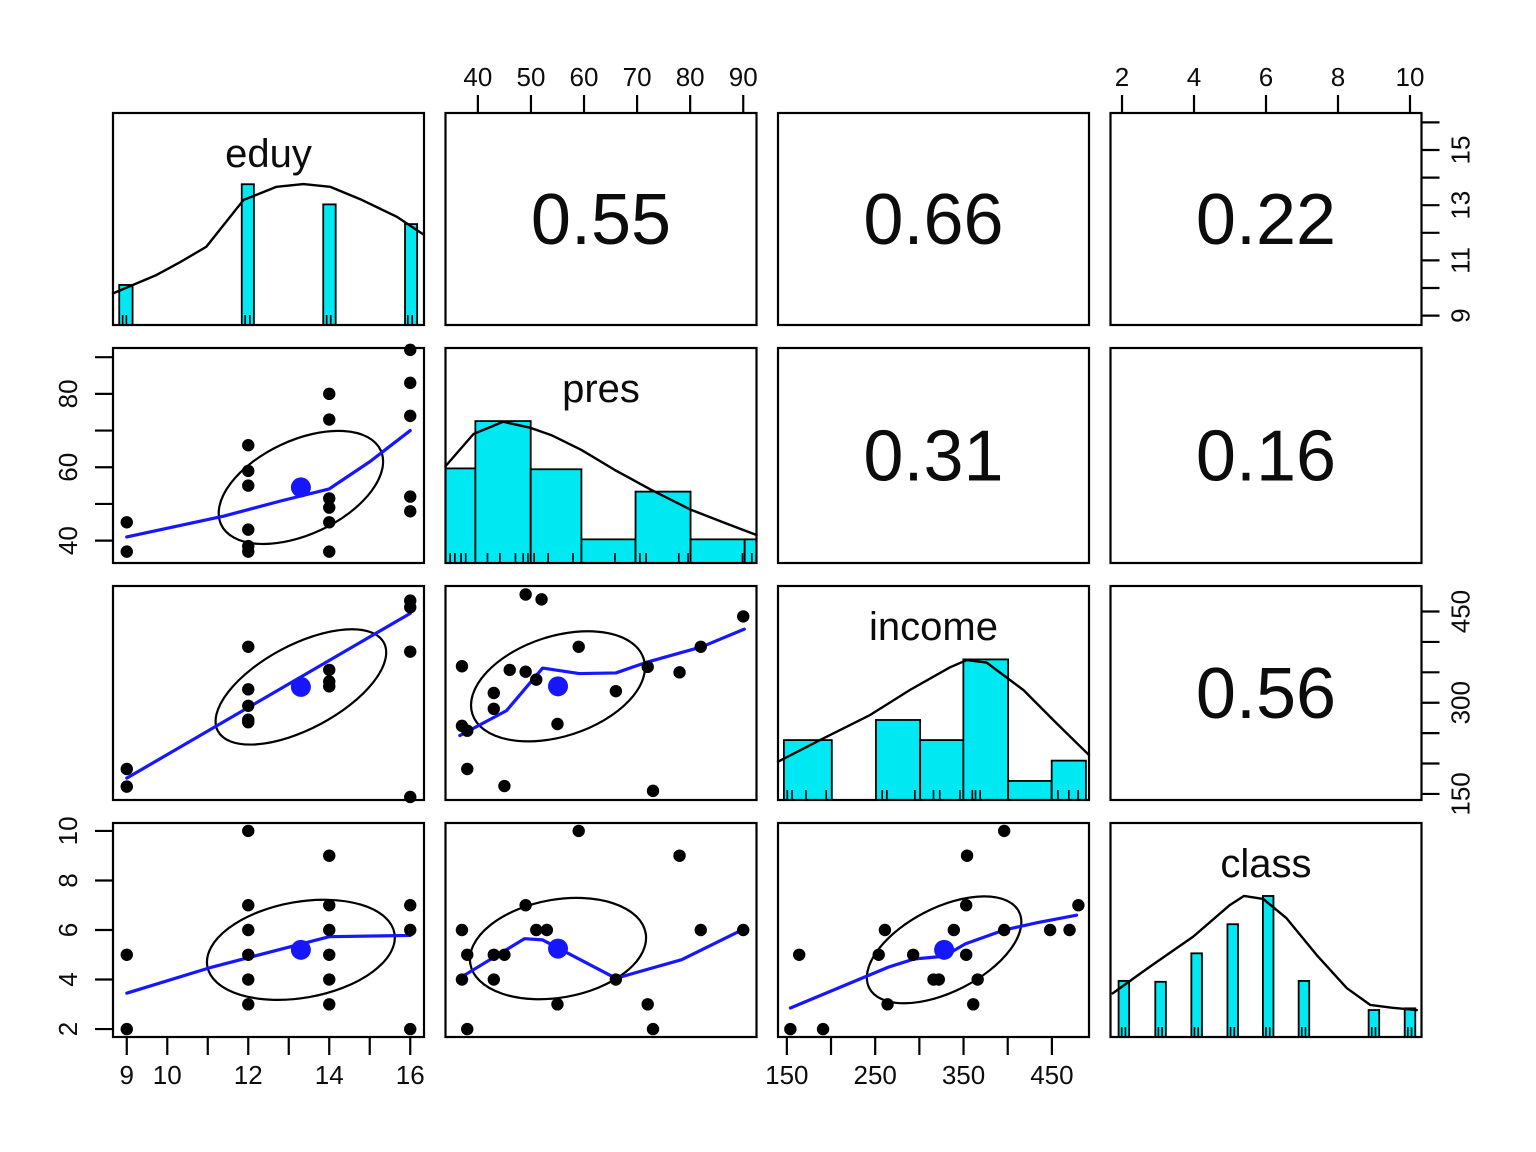 This screenshot has width=1536, height=1152. What do you see at coordinates (68, 880) in the screenshot?
I see `tick-label: 8` at bounding box center [68, 880].